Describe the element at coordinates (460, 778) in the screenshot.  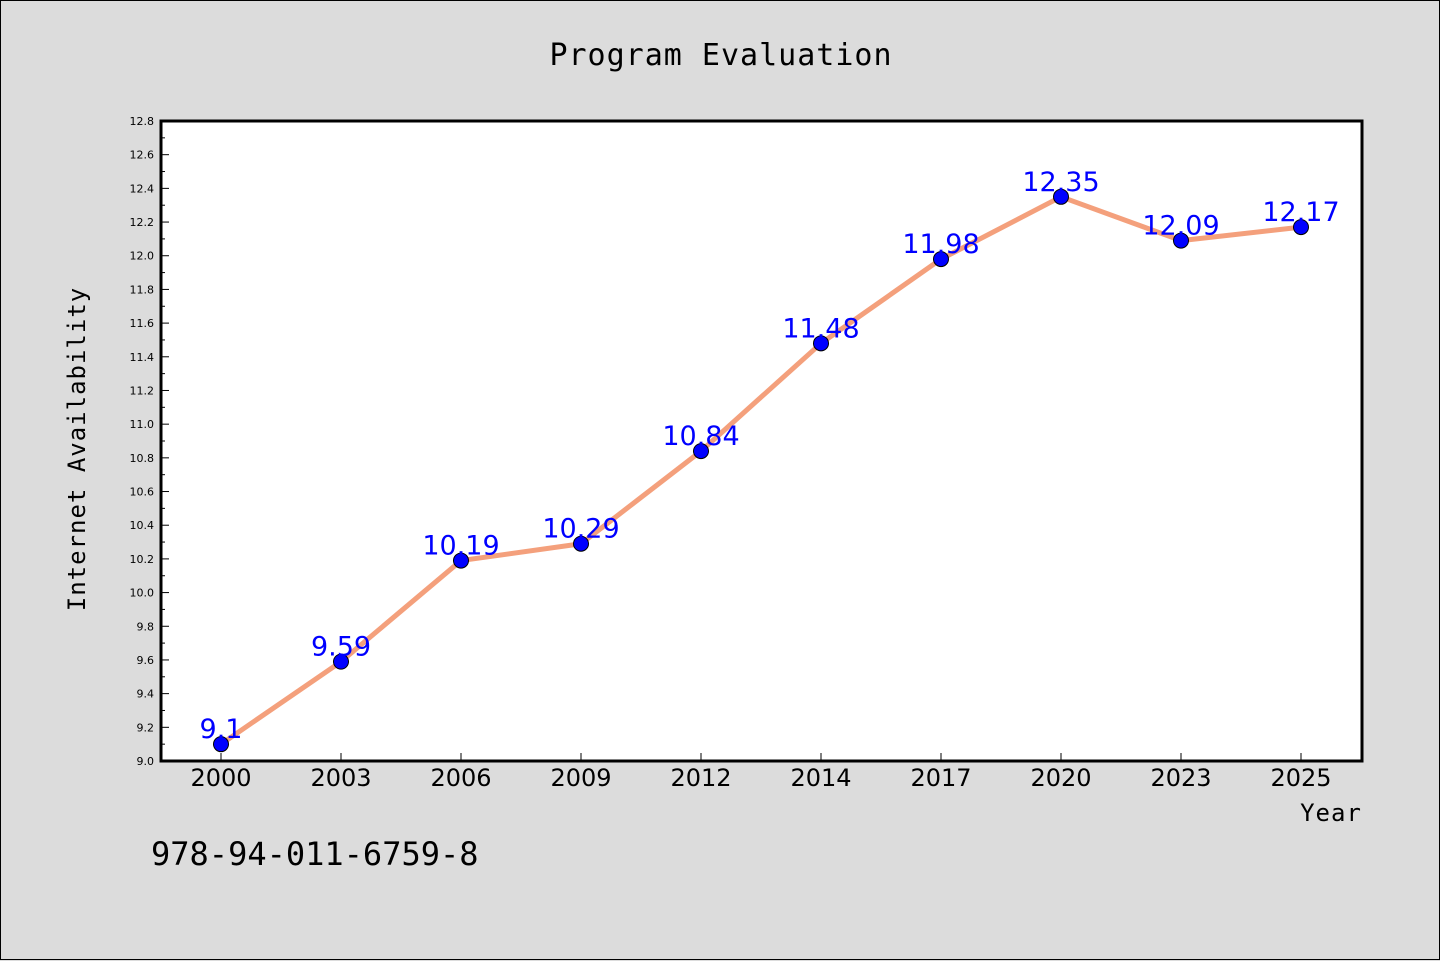
I see `x-tick-label: 2006` at that location.